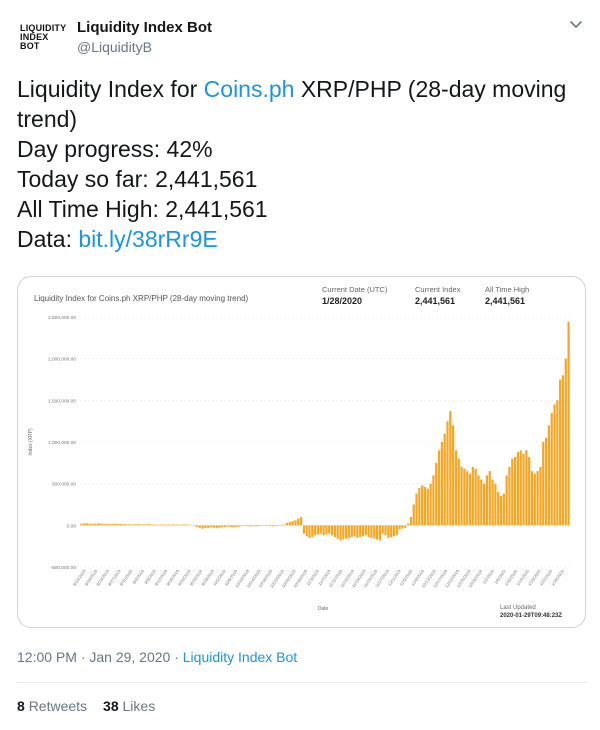 This screenshot has width=600, height=730. Describe the element at coordinates (148, 239) in the screenshot. I see `data-link: bit.ly/38rRr9E` at that location.